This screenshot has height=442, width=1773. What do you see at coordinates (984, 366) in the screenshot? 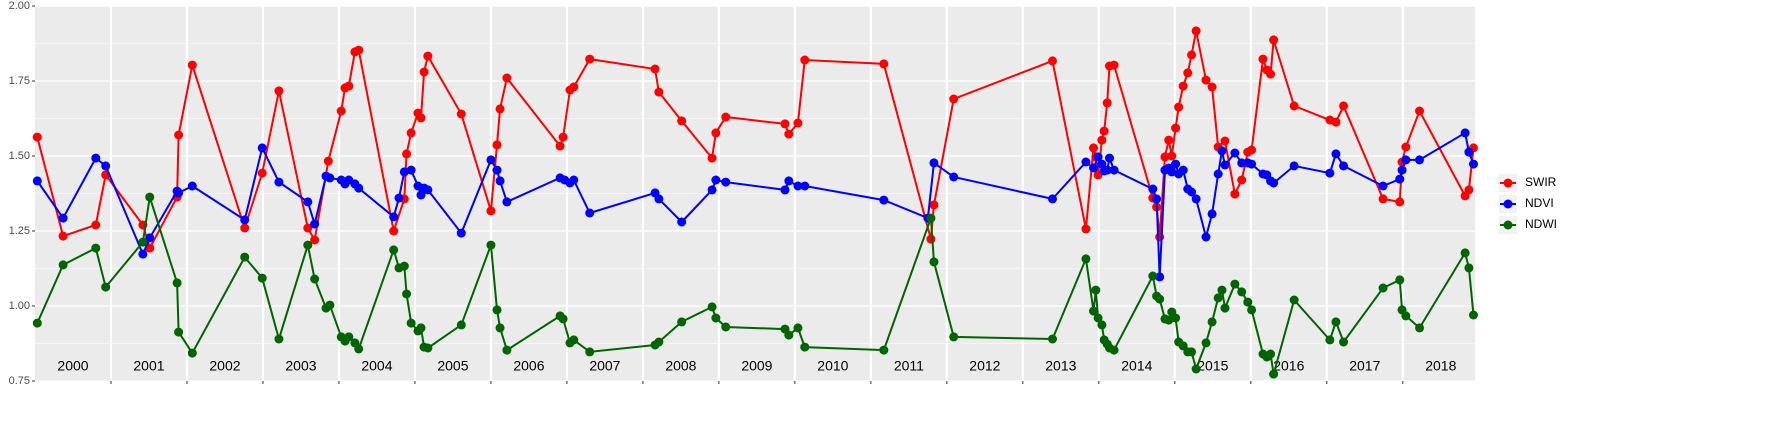
I see `year-label: 2012` at bounding box center [984, 366].